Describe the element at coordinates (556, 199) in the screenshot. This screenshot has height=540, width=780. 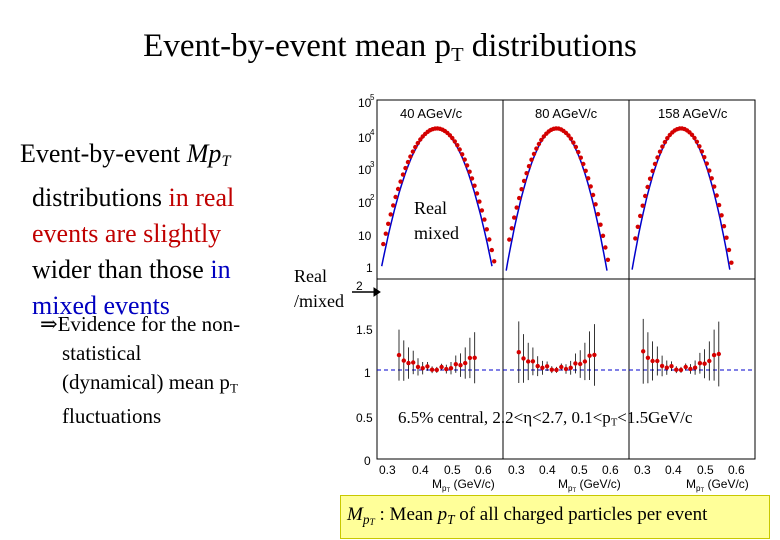
I see `mixed-curve` at that location.